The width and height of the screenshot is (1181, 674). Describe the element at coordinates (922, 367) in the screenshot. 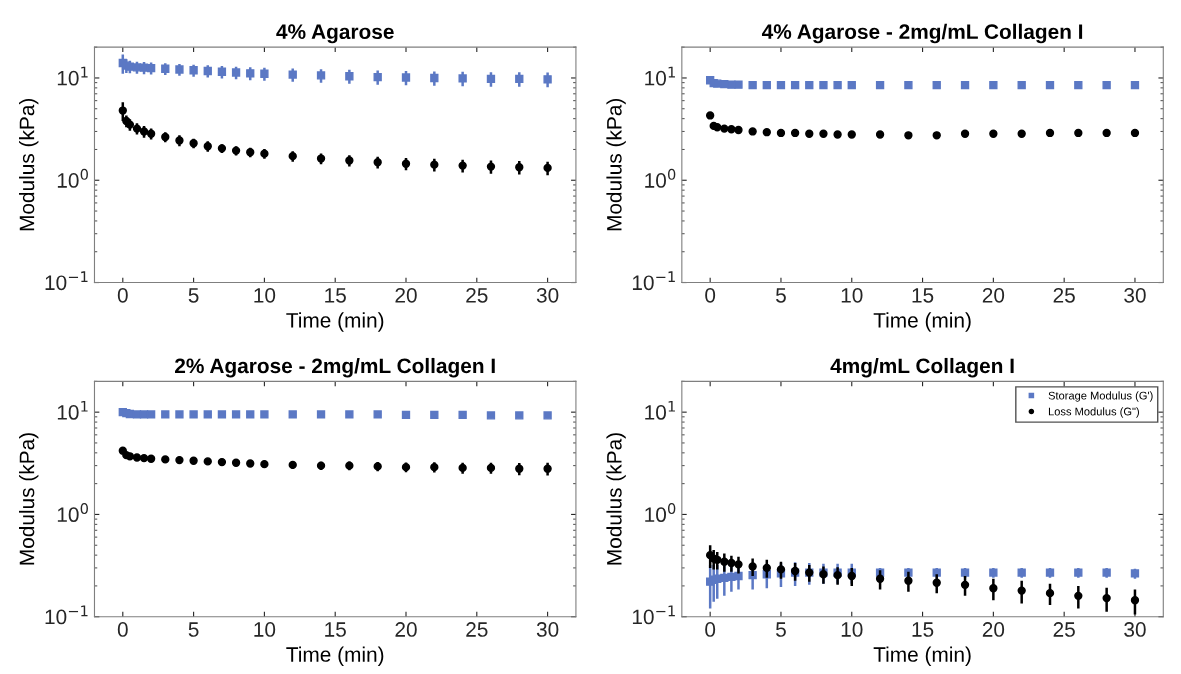

I see `chart-title: 4mg/mL Collagen I` at that location.